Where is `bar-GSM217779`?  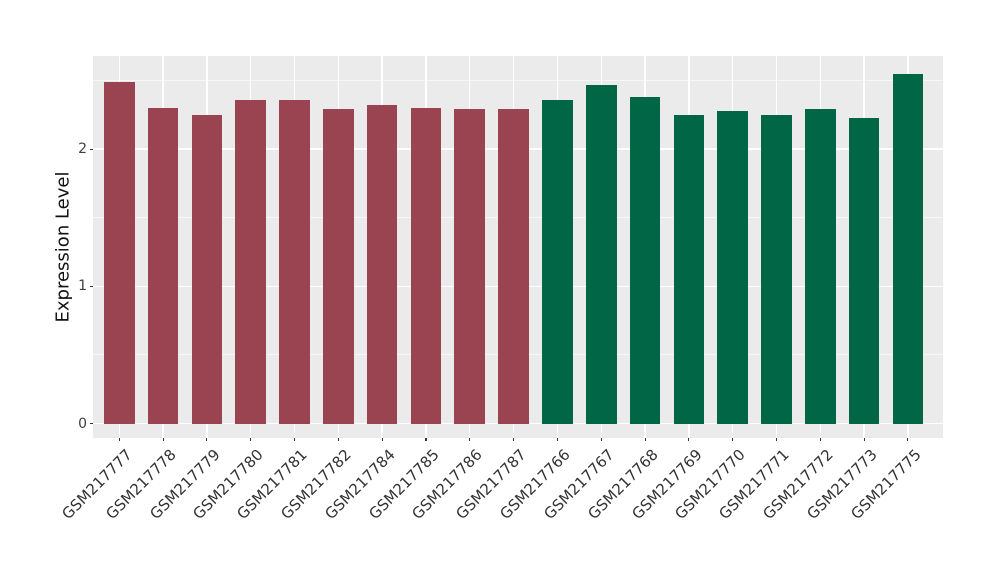 bar-GSM217779 is located at coordinates (207, 269).